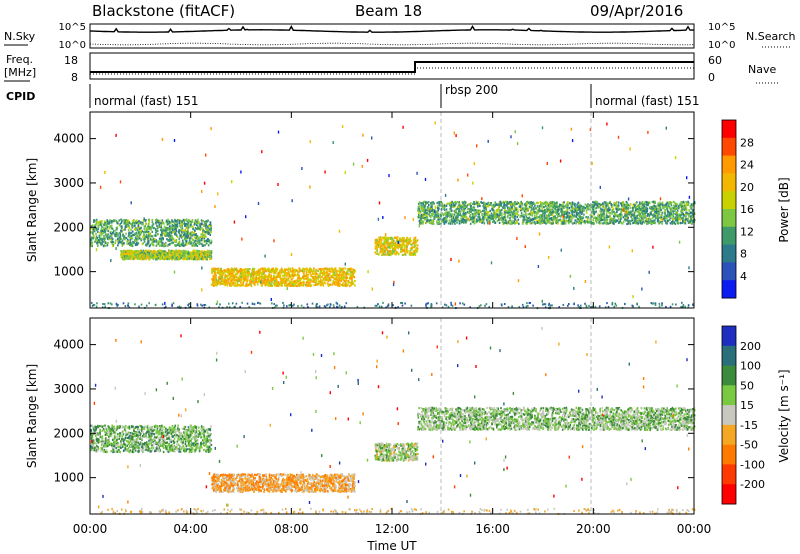 The height and width of the screenshot is (554, 800). What do you see at coordinates (721, 27) in the screenshot?
I see `noise-right-tick-top: 10^5` at bounding box center [721, 27].